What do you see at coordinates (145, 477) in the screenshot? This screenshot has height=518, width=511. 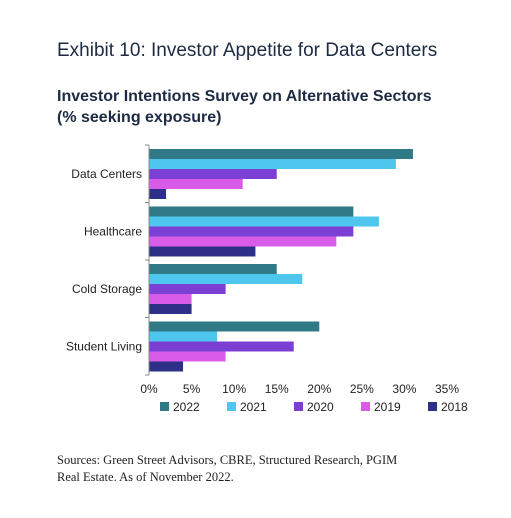 I see `source-line: Real Estate. As of November 2022.` at bounding box center [145, 477].